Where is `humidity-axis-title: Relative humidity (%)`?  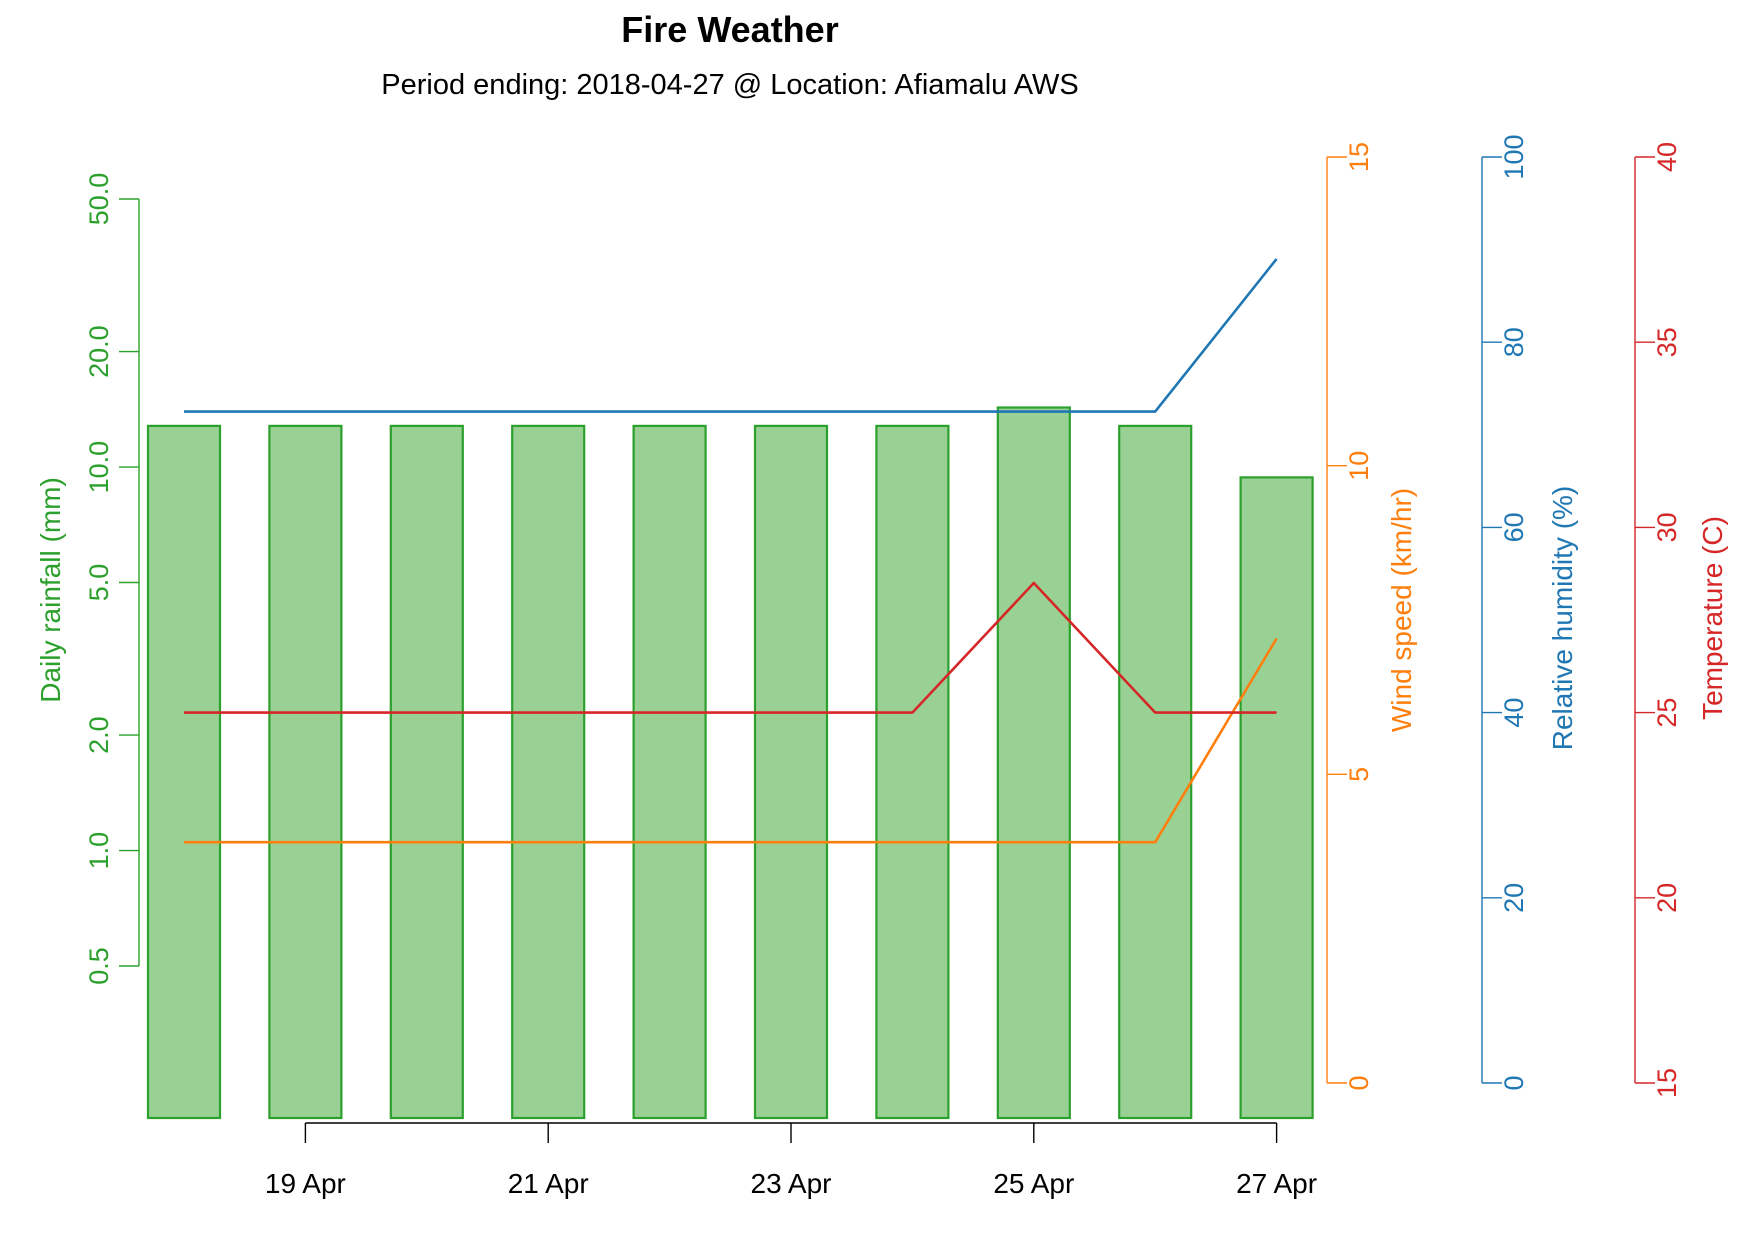 humidity-axis-title: Relative humidity (%) is located at coordinates (1562, 618).